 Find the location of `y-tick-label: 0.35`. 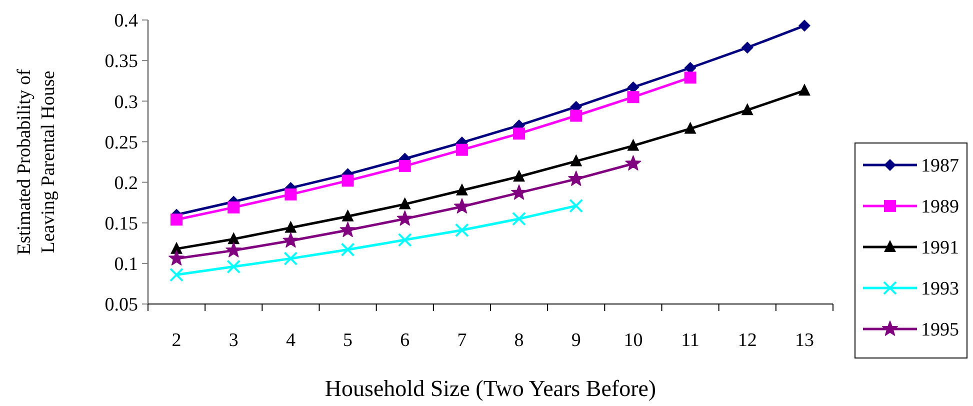

y-tick-label: 0.35 is located at coordinates (121, 61).